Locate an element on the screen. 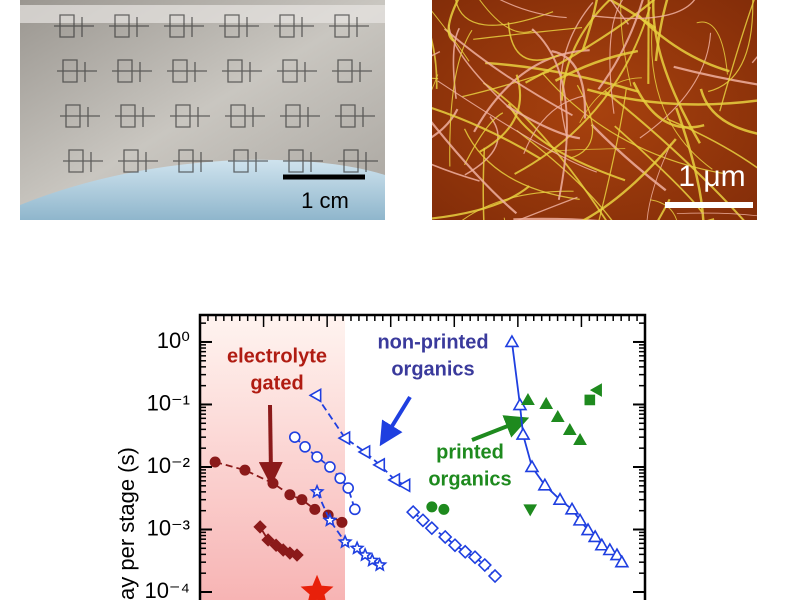 The width and height of the screenshot is (800, 600). y-tick-label: 10⁻² is located at coordinates (168, 465).